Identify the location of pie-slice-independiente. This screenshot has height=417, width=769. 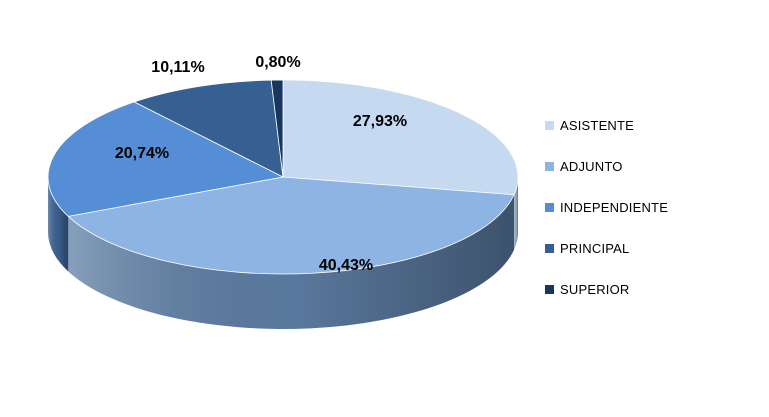
(166, 159).